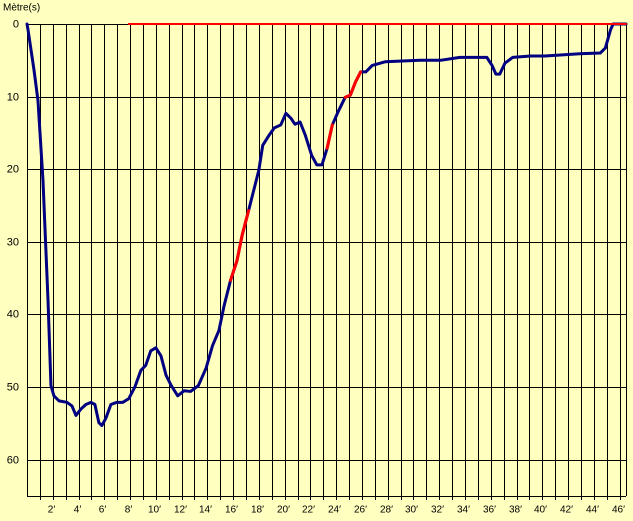 Image resolution: width=633 pixels, height=521 pixels. Describe the element at coordinates (13, 387) in the screenshot. I see `y-tick-label: 50` at that location.